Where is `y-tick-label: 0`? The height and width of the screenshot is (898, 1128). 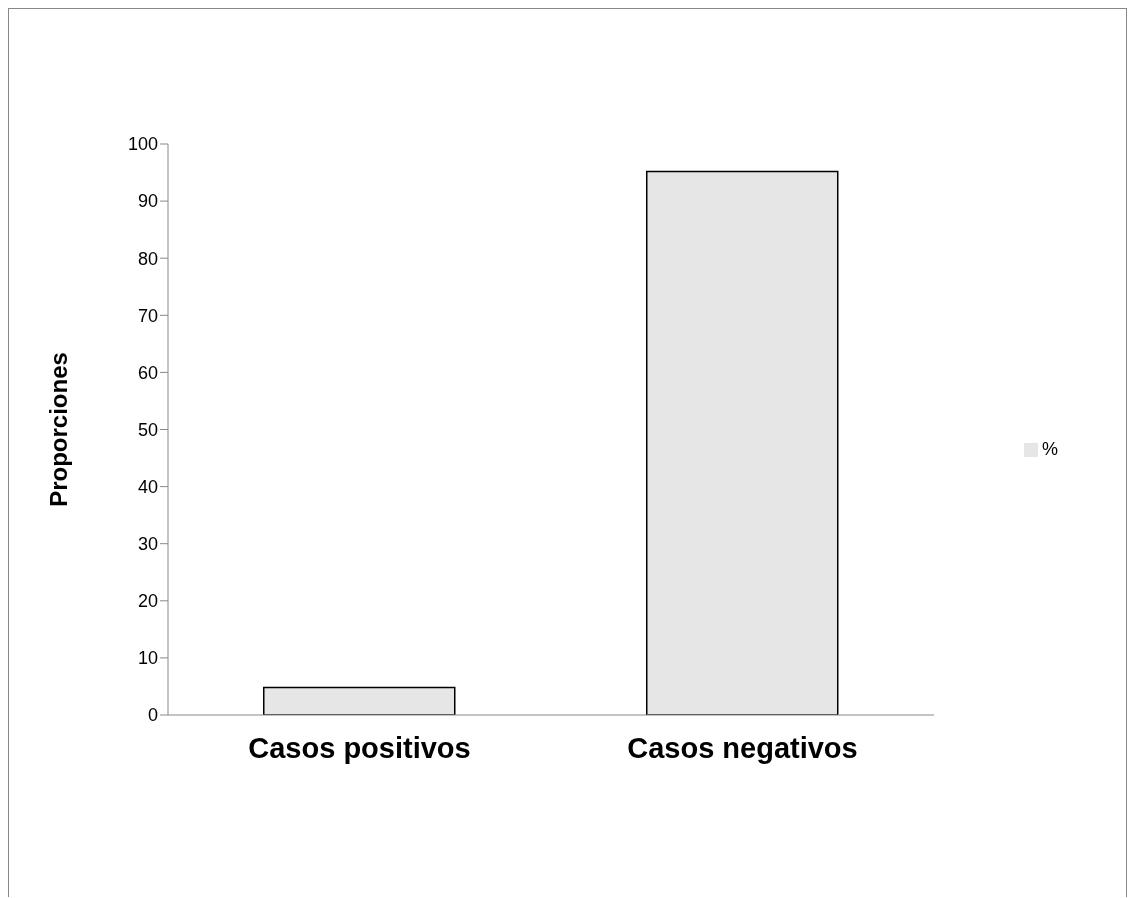 y-tick-label: 0 is located at coordinates (152, 715).